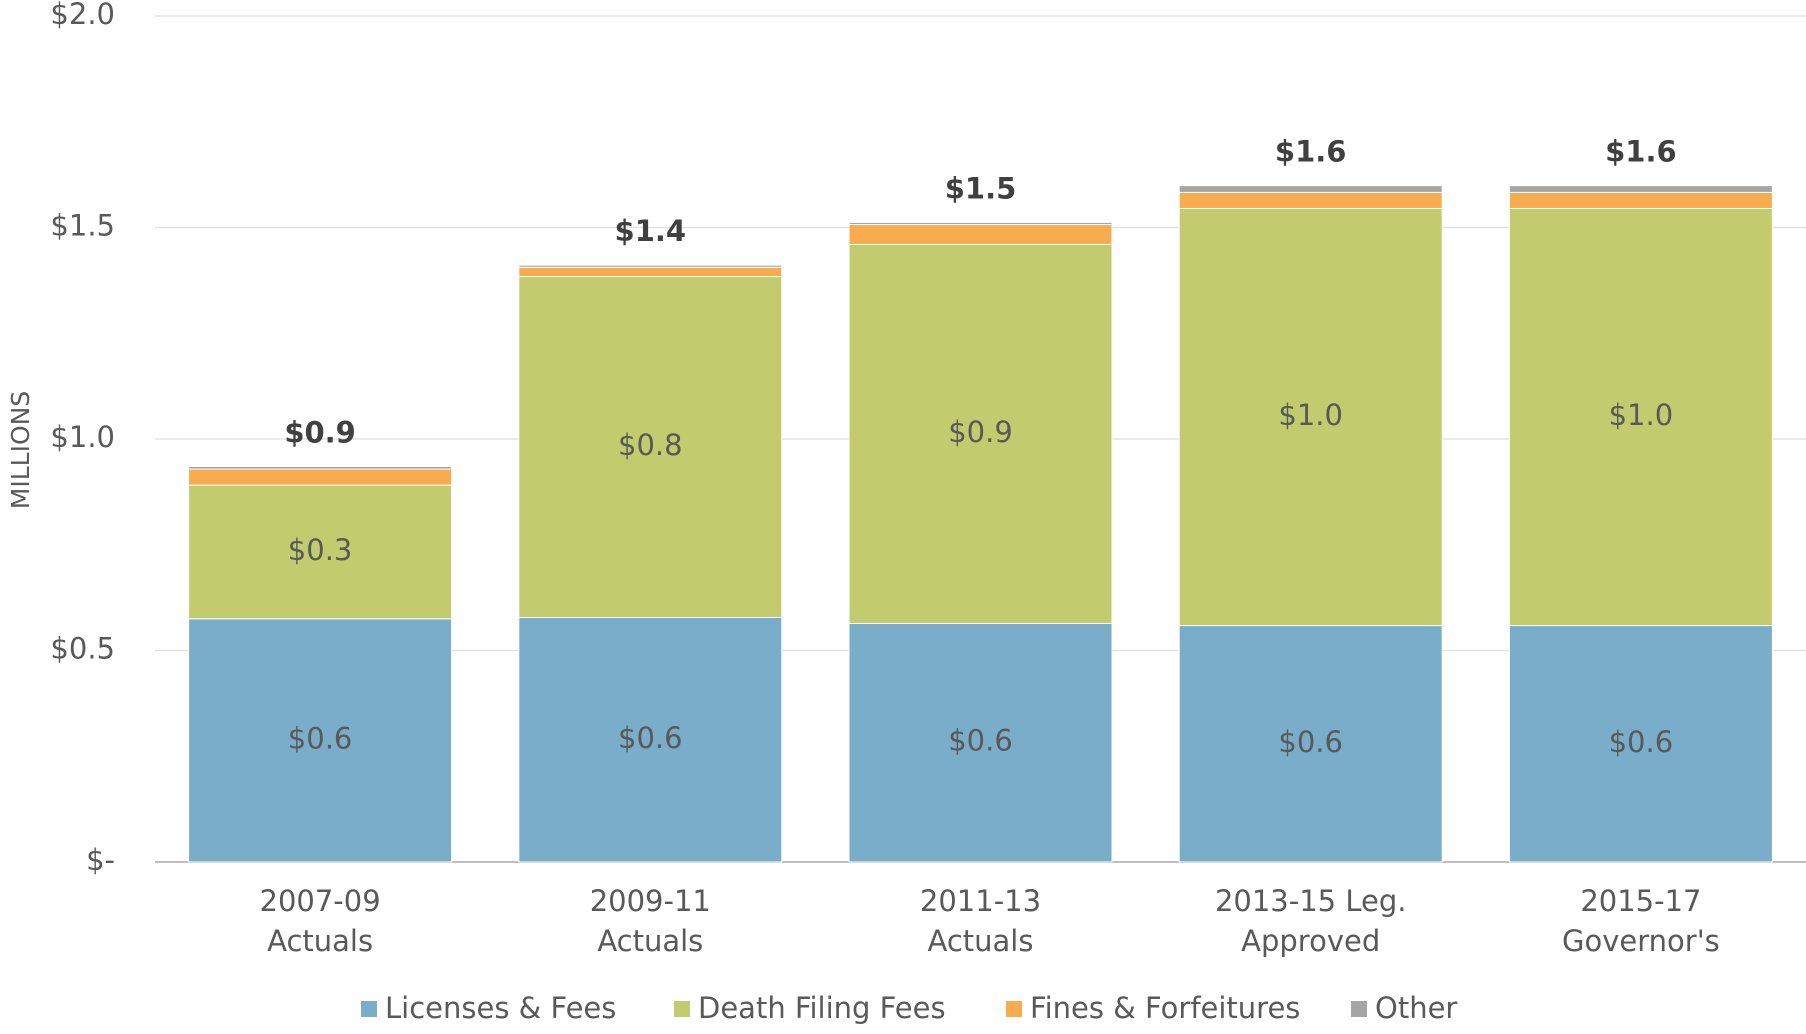 The image size is (1806, 1034). What do you see at coordinates (82, 649) in the screenshot?
I see `y-tick-label: $0.5` at bounding box center [82, 649].